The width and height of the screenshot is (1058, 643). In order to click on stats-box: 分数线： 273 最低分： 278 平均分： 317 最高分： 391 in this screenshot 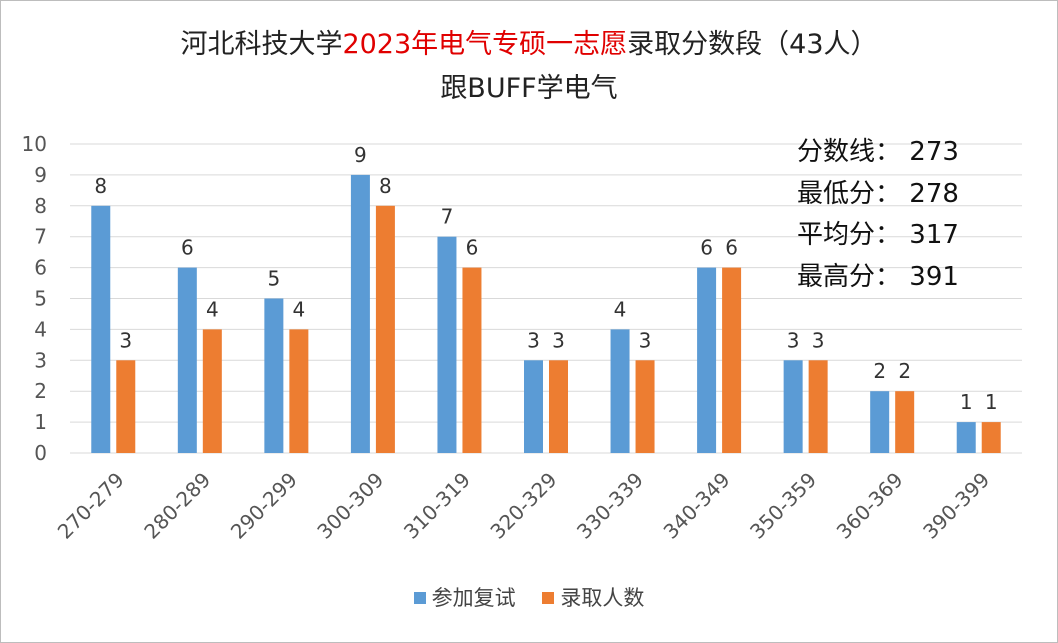, I will do `click(878, 215)`.